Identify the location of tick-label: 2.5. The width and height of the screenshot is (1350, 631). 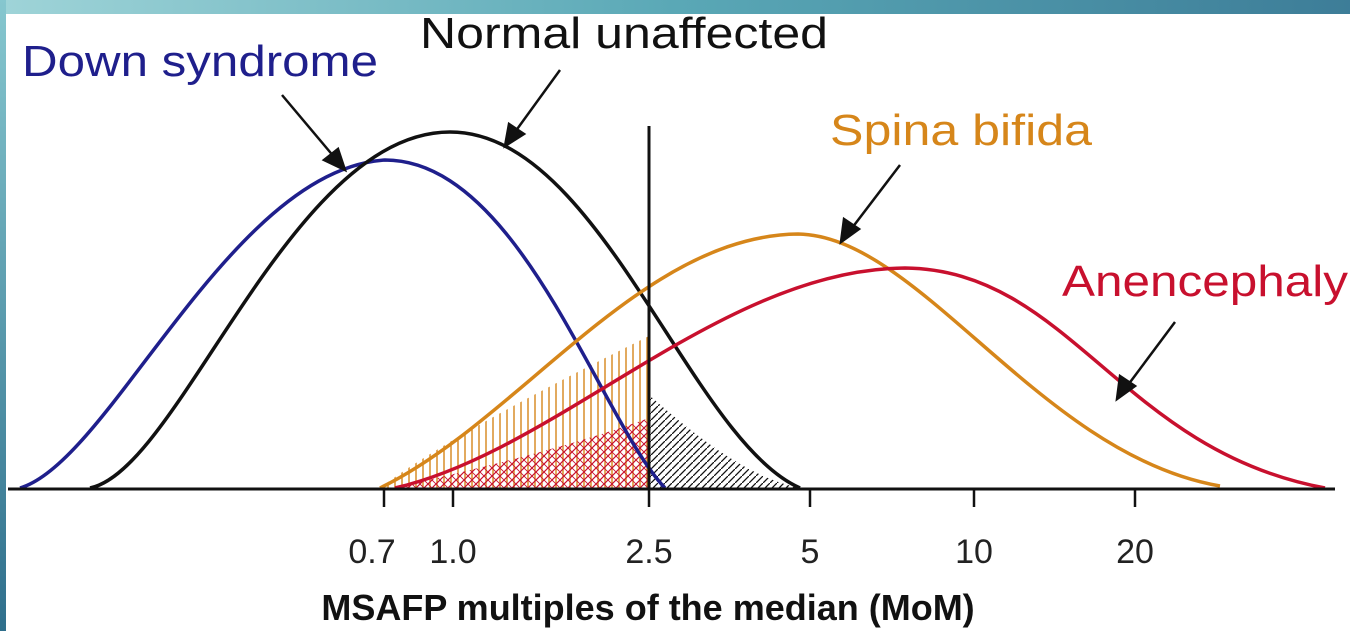
(648, 552).